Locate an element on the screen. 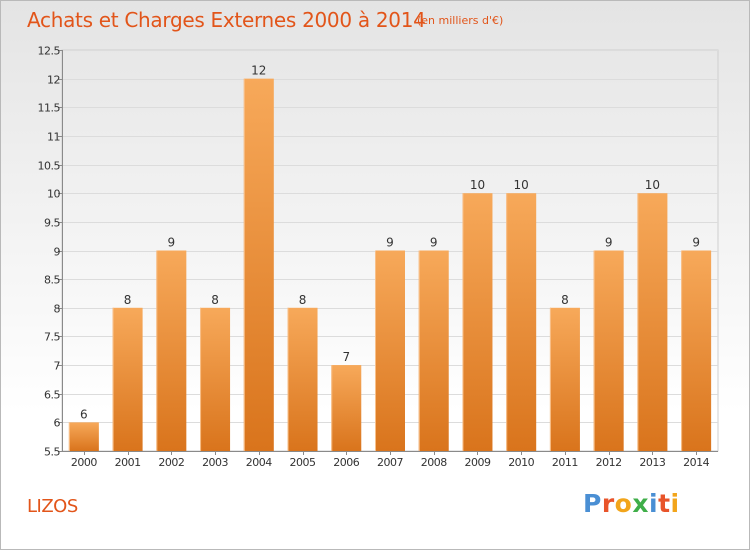 Image resolution: width=750 pixels, height=550 pixels. y-tick-label: 7.5 is located at coordinates (52, 337).